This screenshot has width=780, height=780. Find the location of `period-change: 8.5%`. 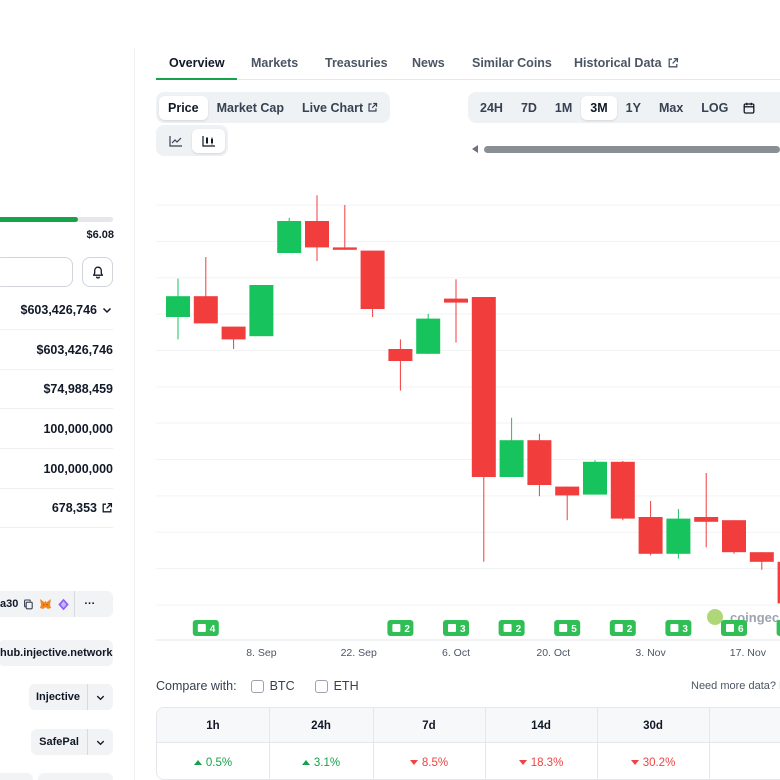

period-change: 8.5% is located at coordinates (429, 761).